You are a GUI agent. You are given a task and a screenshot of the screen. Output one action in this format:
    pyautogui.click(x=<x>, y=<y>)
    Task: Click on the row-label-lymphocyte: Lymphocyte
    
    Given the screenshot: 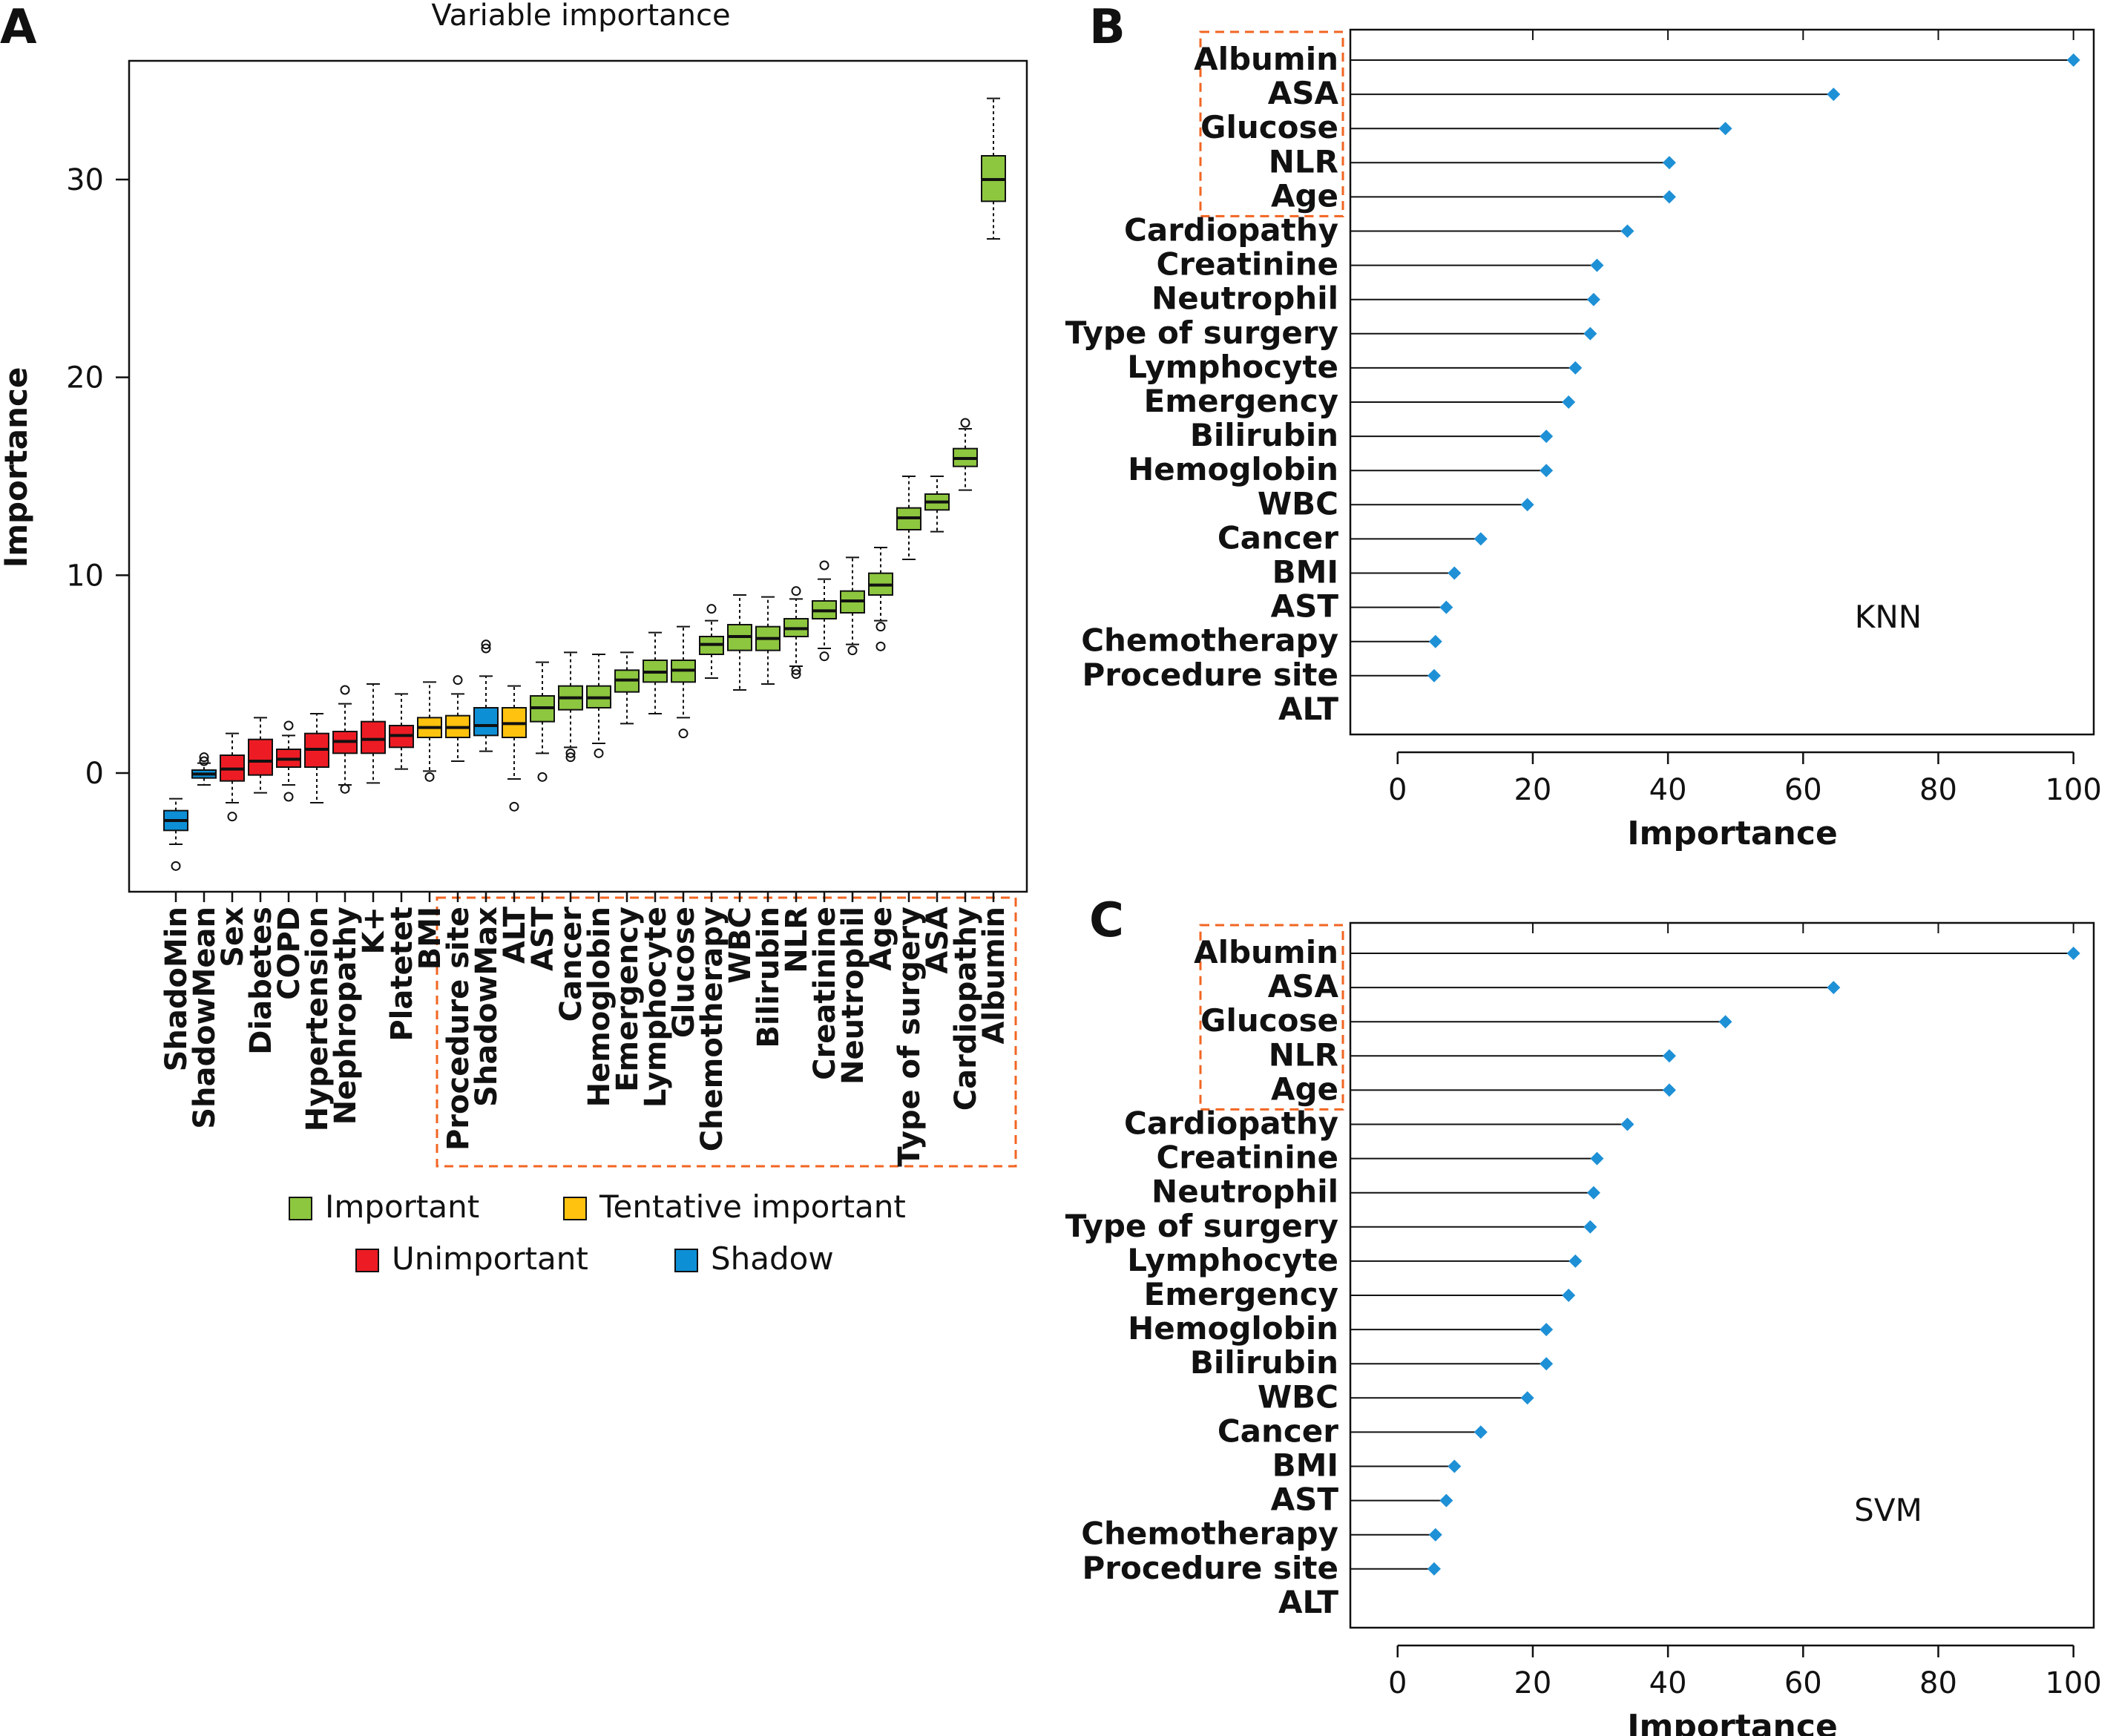 What is the action you would take?
    pyautogui.click(x=1232, y=1260)
    